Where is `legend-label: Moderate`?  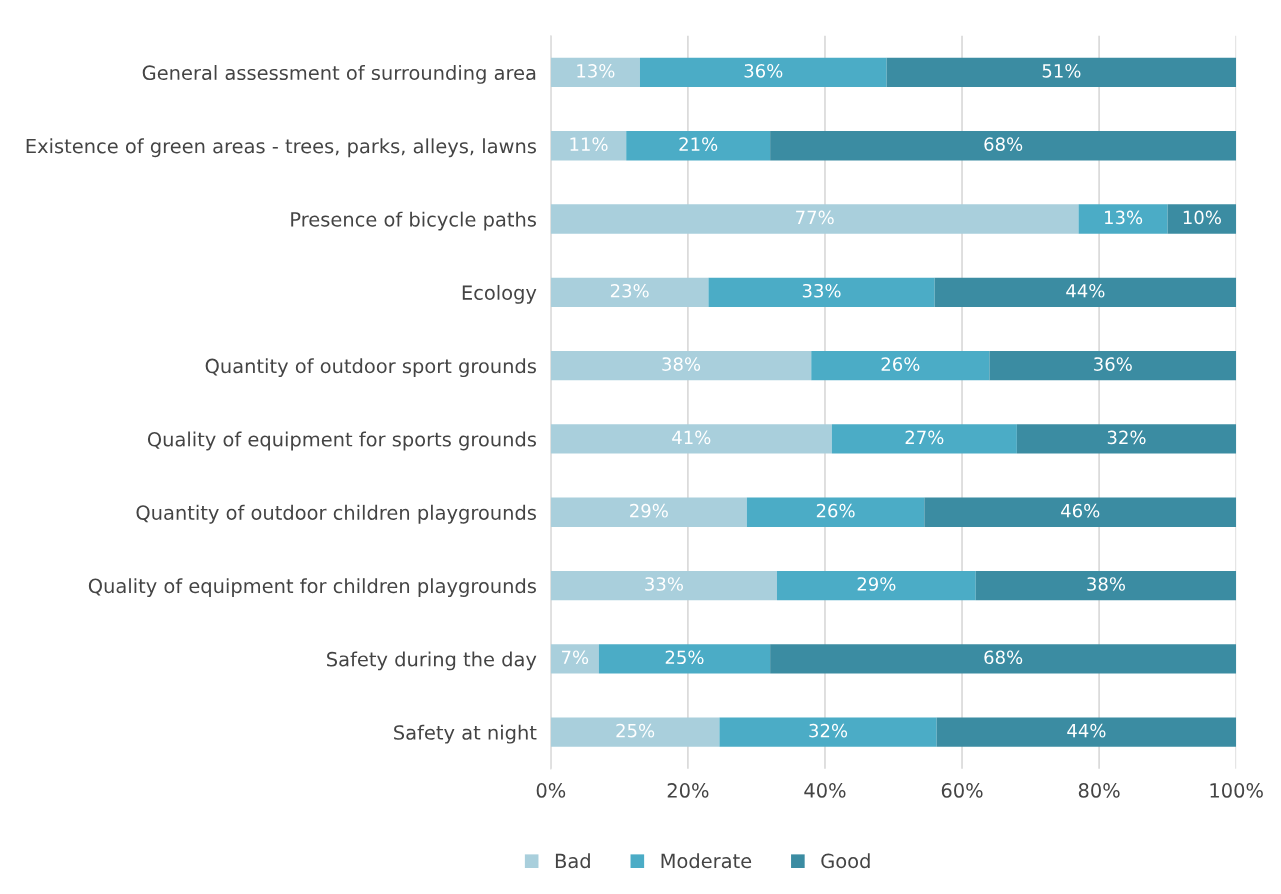
legend-label: Moderate is located at coordinates (706, 861).